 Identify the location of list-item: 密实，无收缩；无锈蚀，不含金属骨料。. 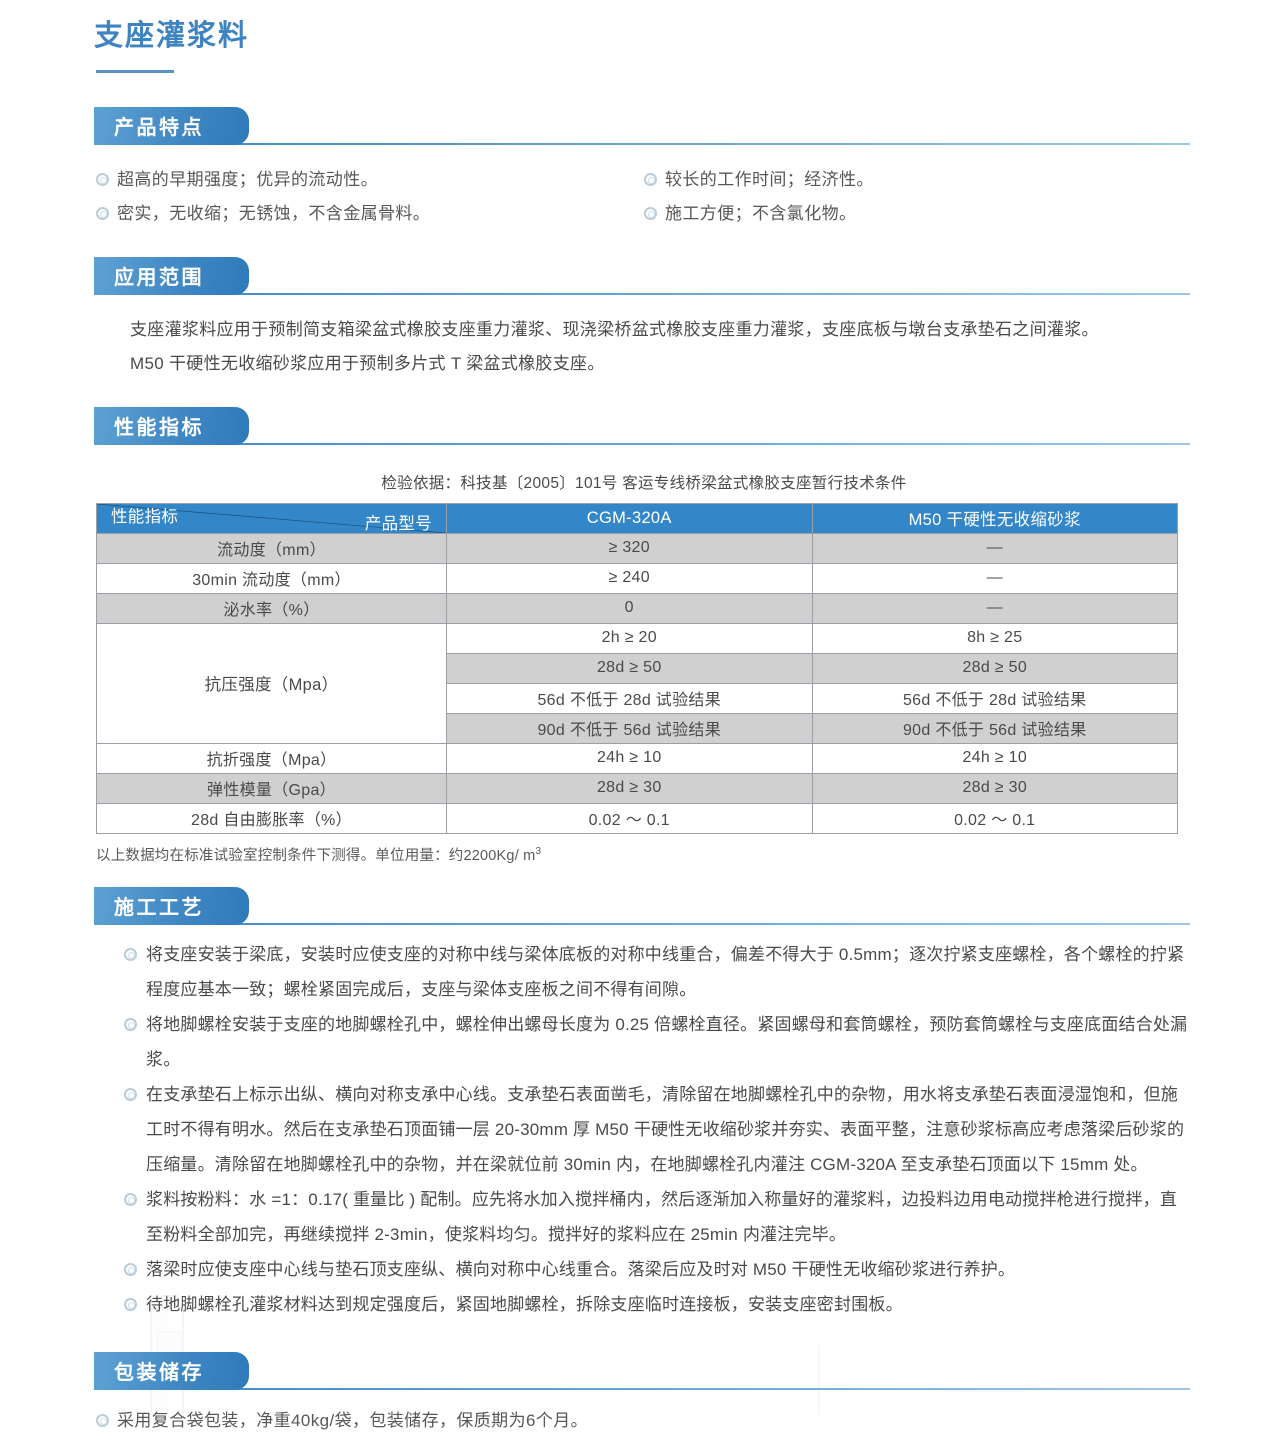
(370, 214).